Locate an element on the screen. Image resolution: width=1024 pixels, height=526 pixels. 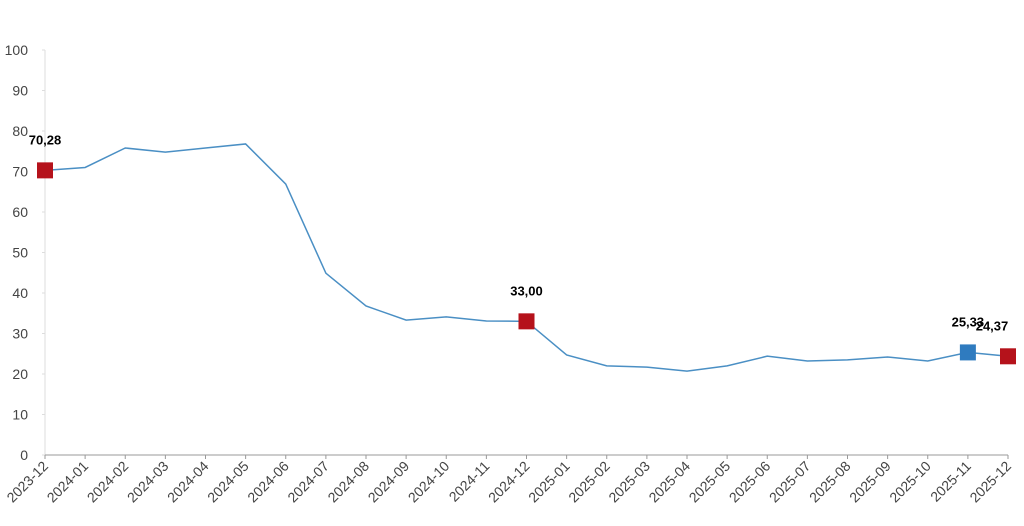
y-tick-label: 80 is located at coordinates (20, 131).